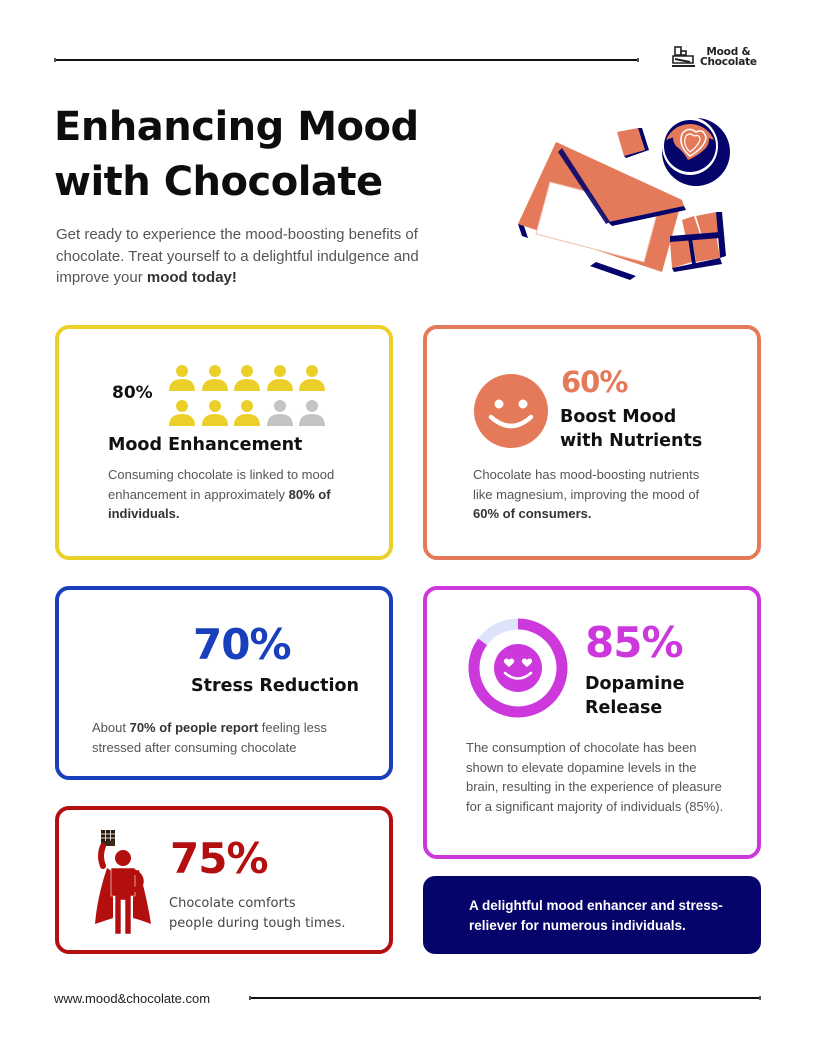  I want to click on mood-enhancement-emphasis: 80% of individuals., so click(219, 504).